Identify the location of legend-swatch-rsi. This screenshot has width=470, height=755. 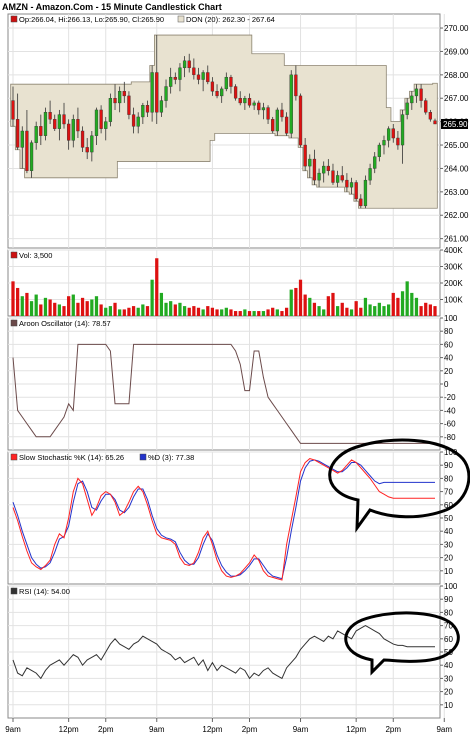
(14, 591).